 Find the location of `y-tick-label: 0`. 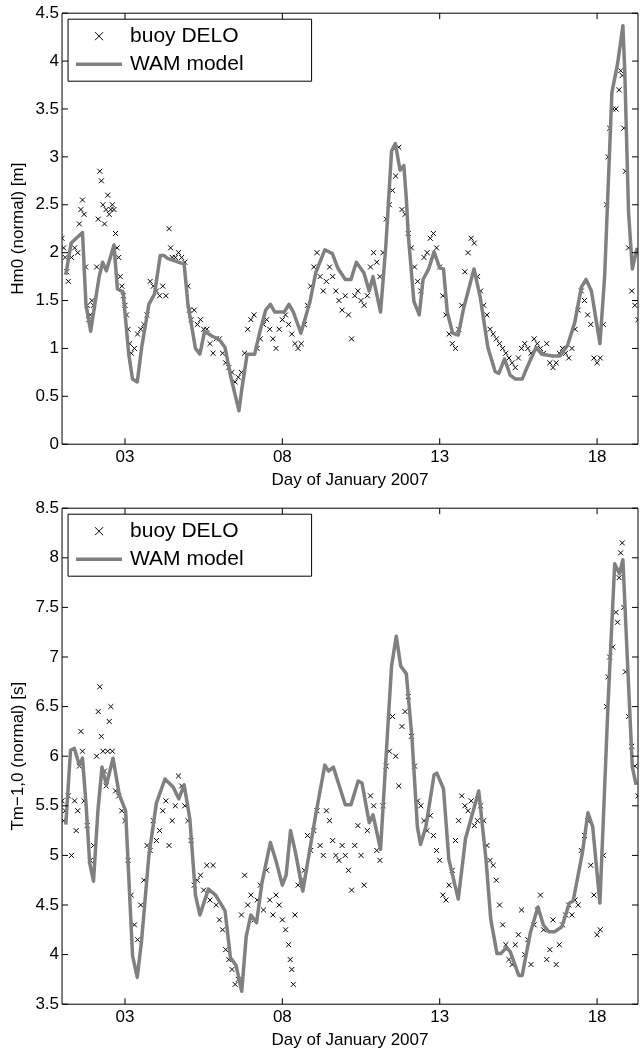

y-tick-label: 0 is located at coordinates (54, 443).